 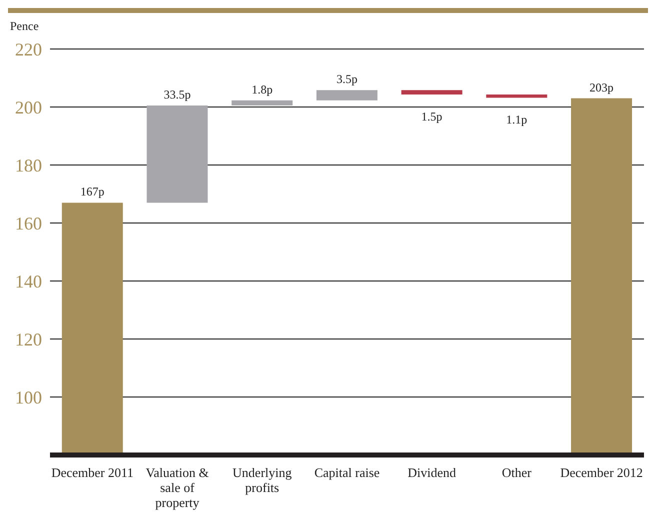 I want to click on y-tick-label: 180, so click(x=28, y=165).